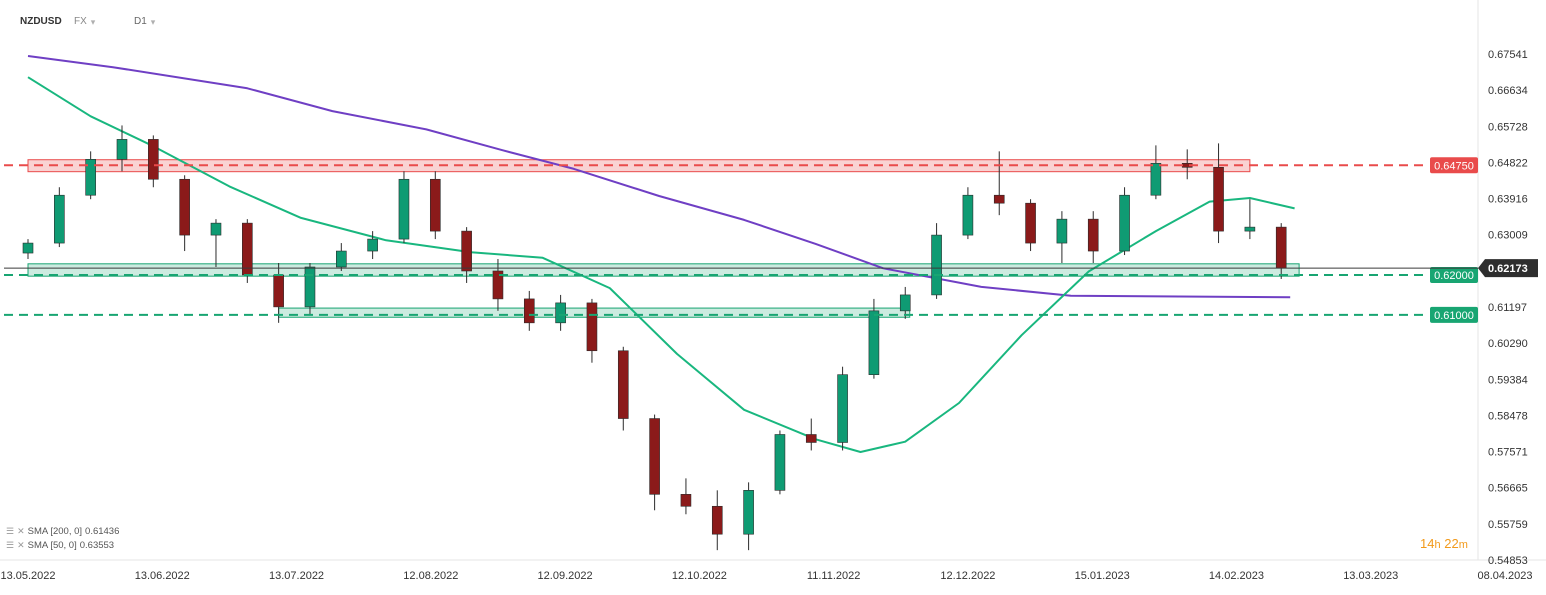  I want to click on legend-sma50-value: 0.63553, so click(97, 545).